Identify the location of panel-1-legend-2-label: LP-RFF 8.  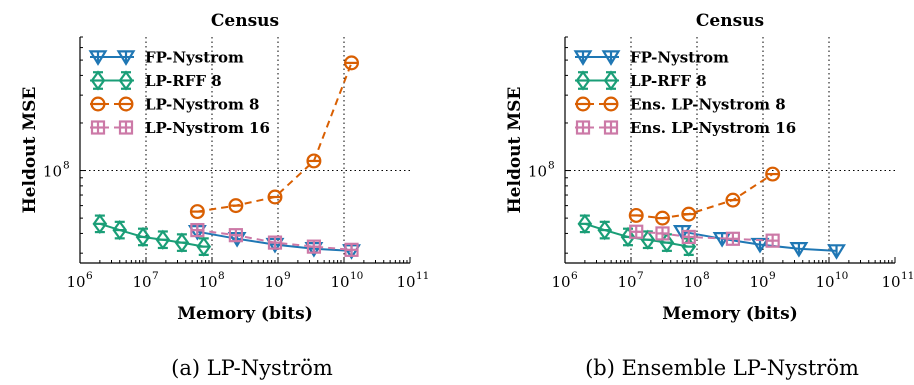
(183, 81).